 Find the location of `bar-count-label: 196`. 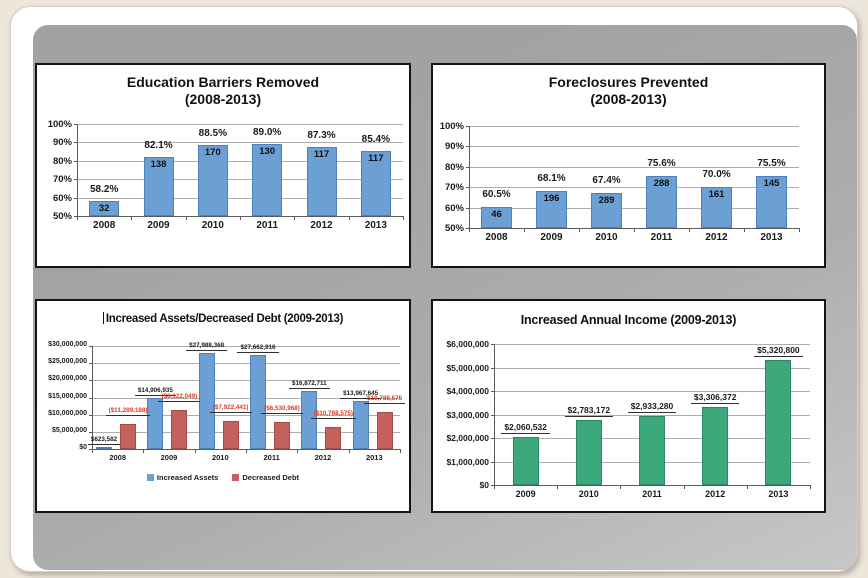

bar-count-label: 196 is located at coordinates (551, 199).